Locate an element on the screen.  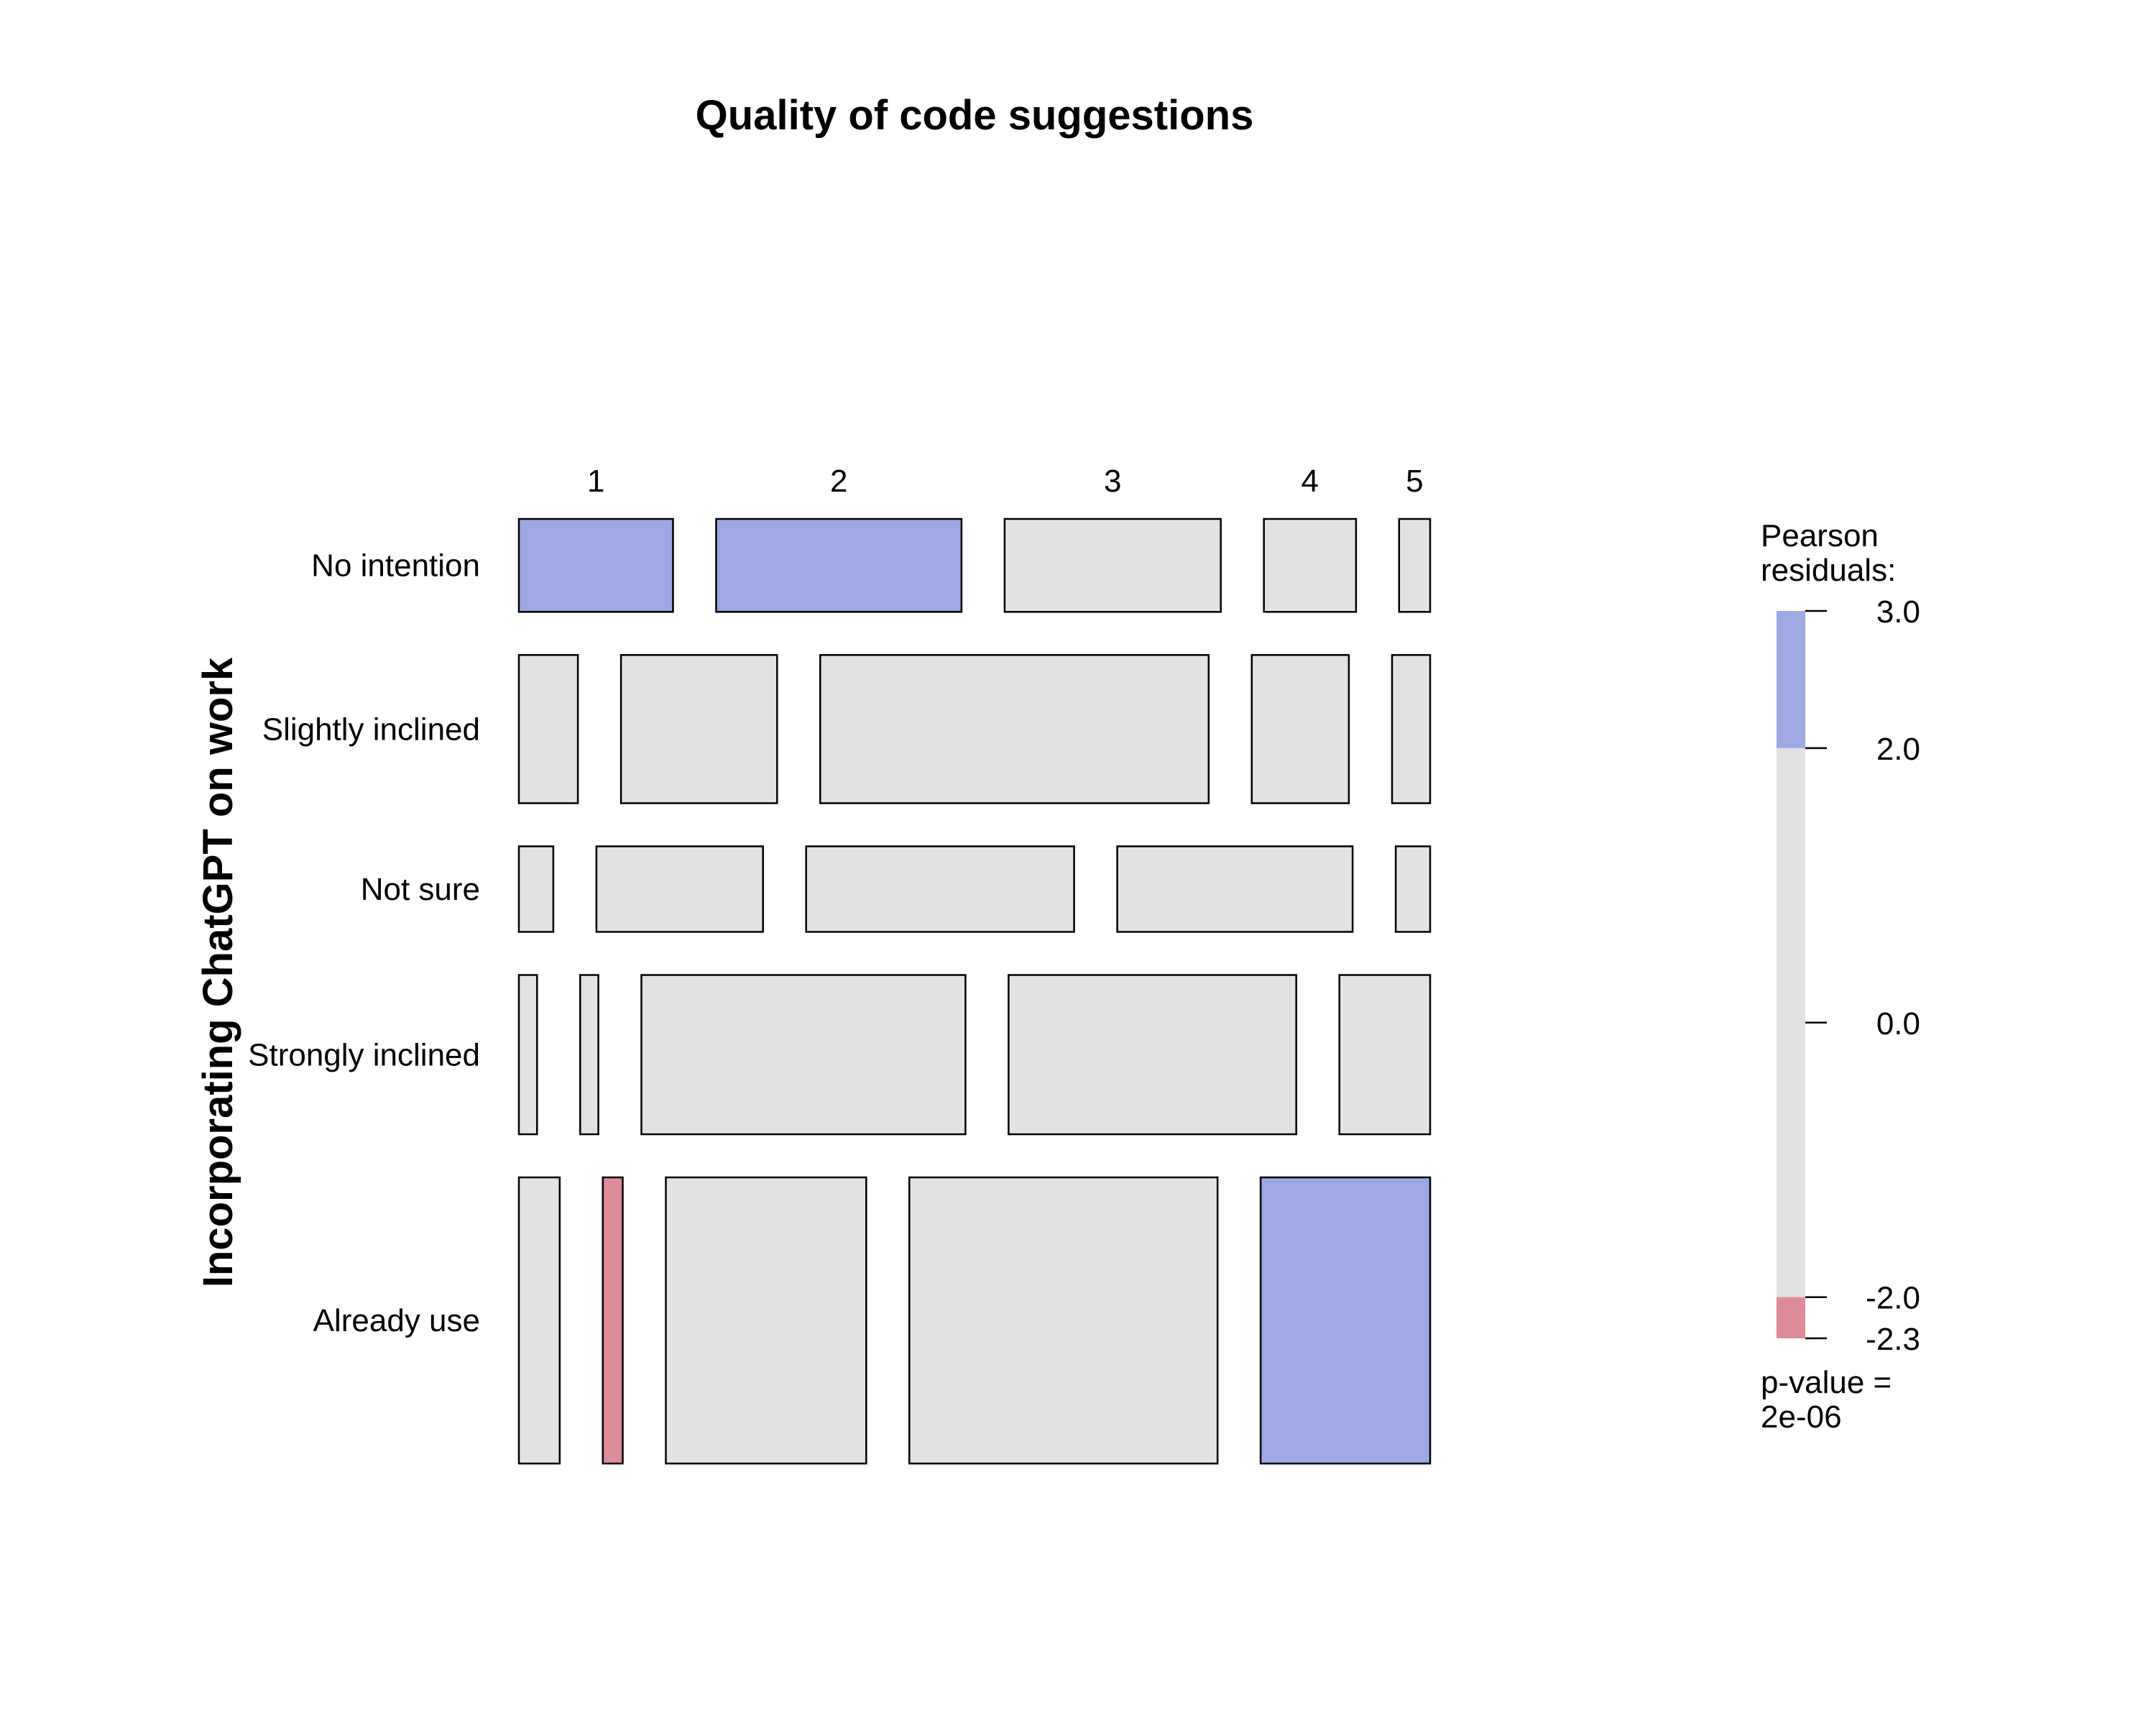
mosaic-cell-row5-col2 is located at coordinates (613, 1320).